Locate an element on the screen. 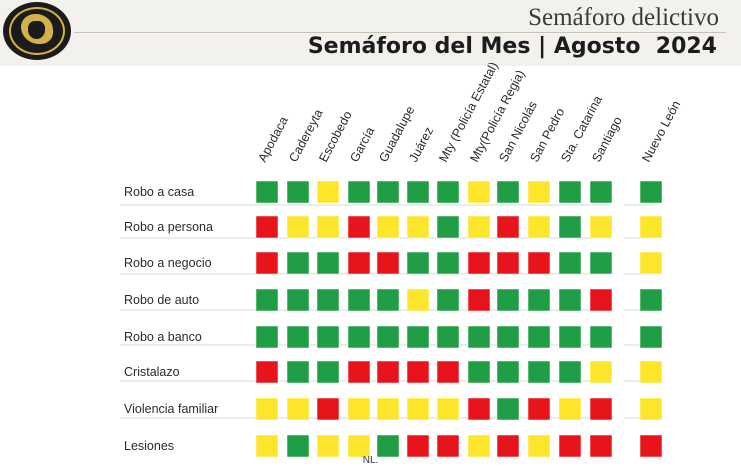 Image resolution: width=741 pixels, height=469 pixels. cell-robo-a-casa-mty-policia-estatal is located at coordinates (448, 192).